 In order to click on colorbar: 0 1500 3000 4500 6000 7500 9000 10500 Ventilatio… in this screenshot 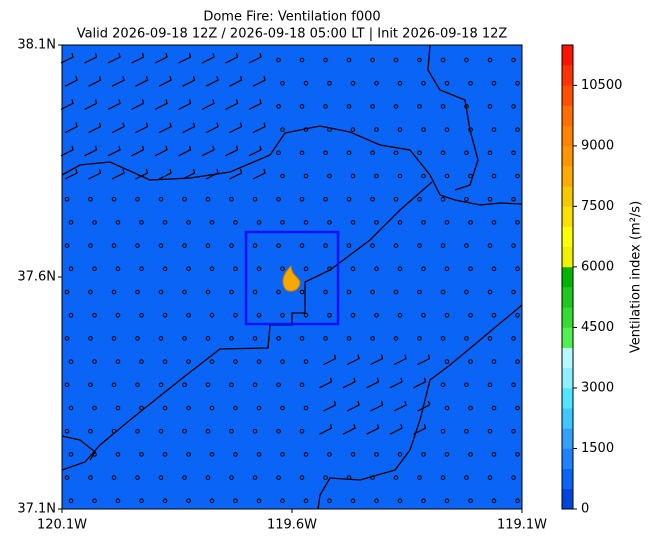, I will do `click(602, 280)`.